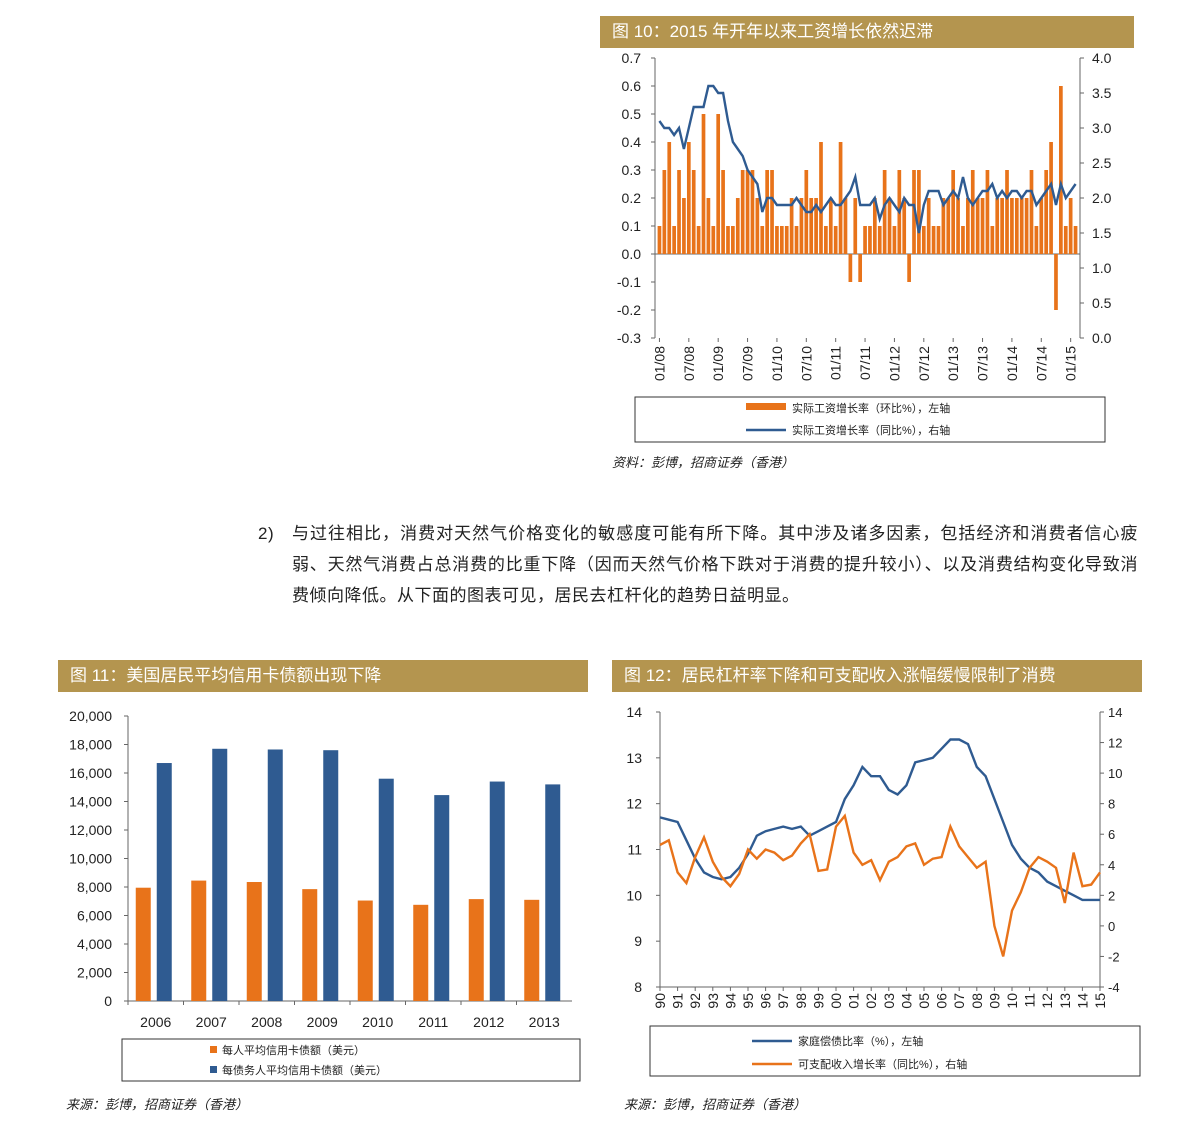 This screenshot has width=1192, height=1132. Describe the element at coordinates (889, 1001) in the screenshot. I see `fig12-x-tick-label: 03` at that location.